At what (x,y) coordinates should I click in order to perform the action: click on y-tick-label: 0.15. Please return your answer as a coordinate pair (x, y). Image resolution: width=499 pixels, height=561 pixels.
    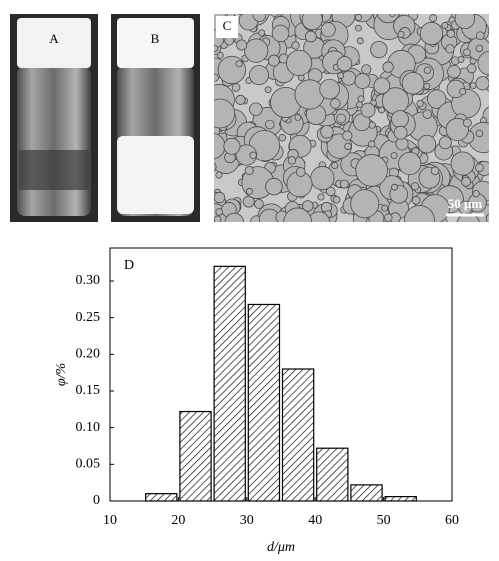
    Looking at the image, I should click on (88, 390).